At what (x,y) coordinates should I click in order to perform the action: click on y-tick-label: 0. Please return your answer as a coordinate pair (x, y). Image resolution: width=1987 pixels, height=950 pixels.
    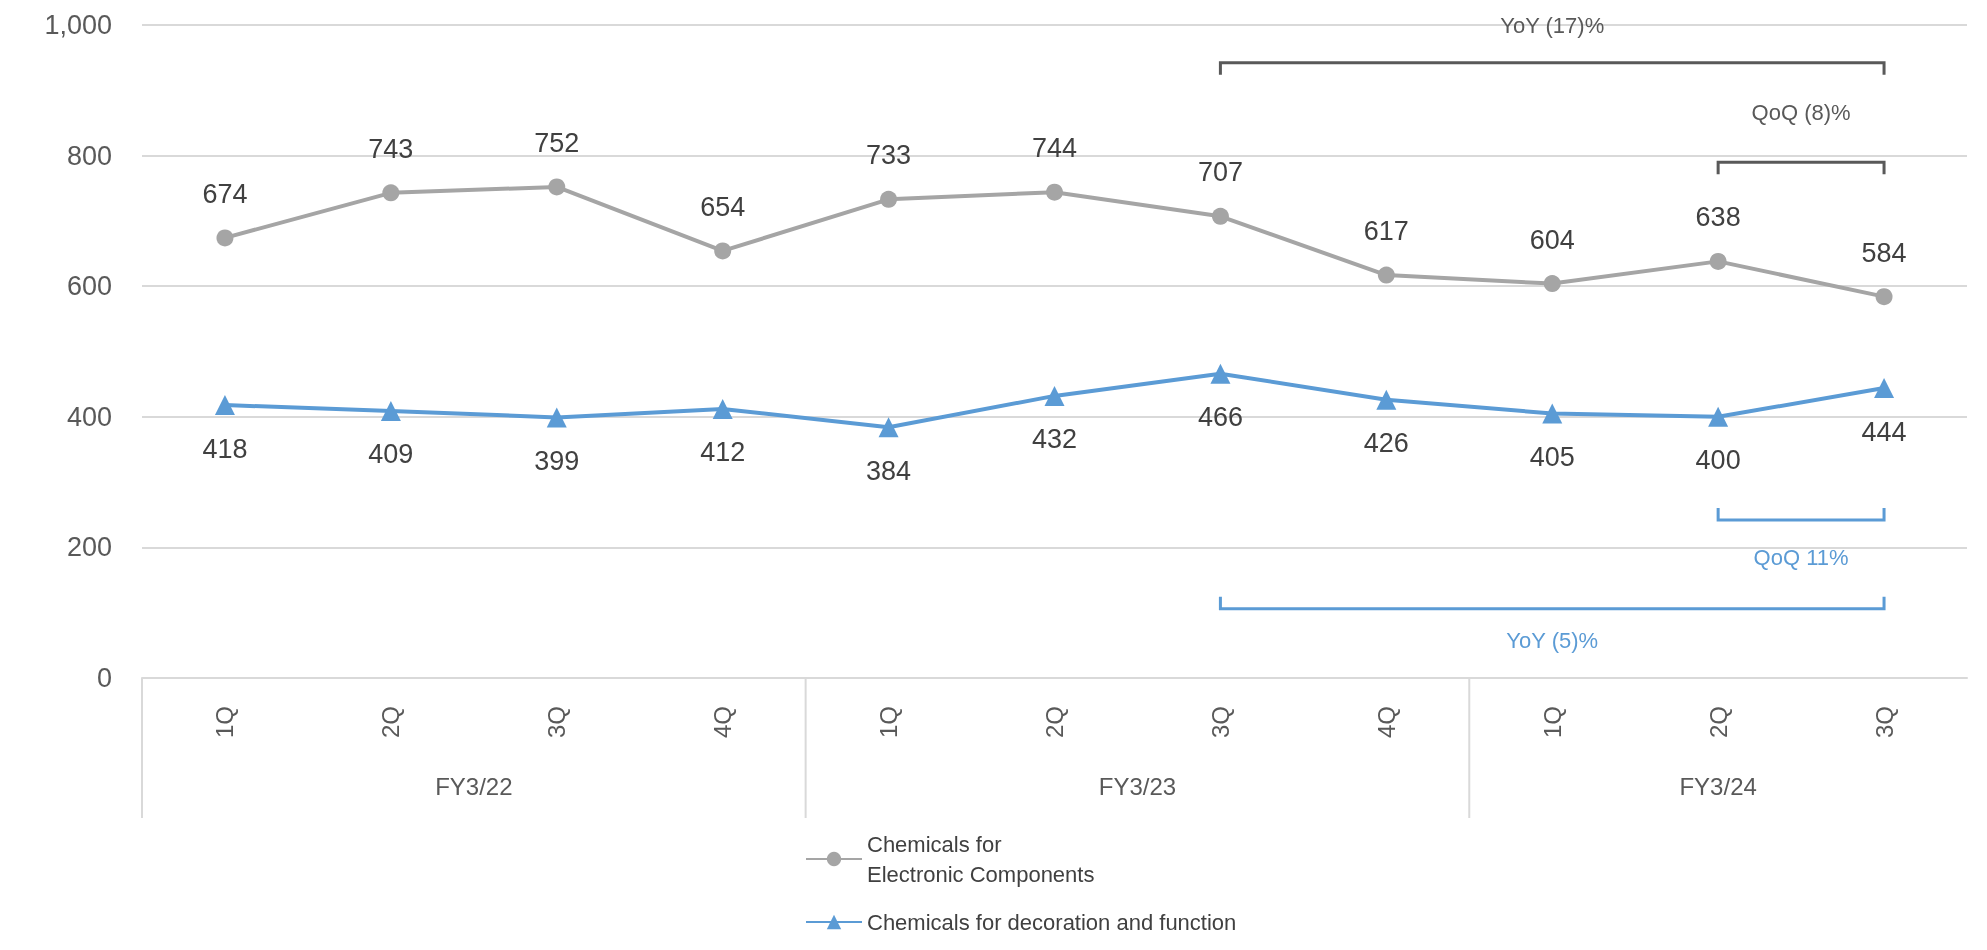
    Looking at the image, I should click on (104, 678).